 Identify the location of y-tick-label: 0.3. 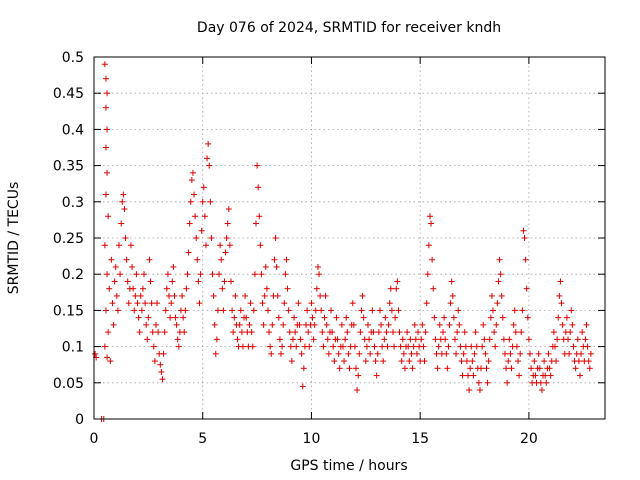
(73, 203).